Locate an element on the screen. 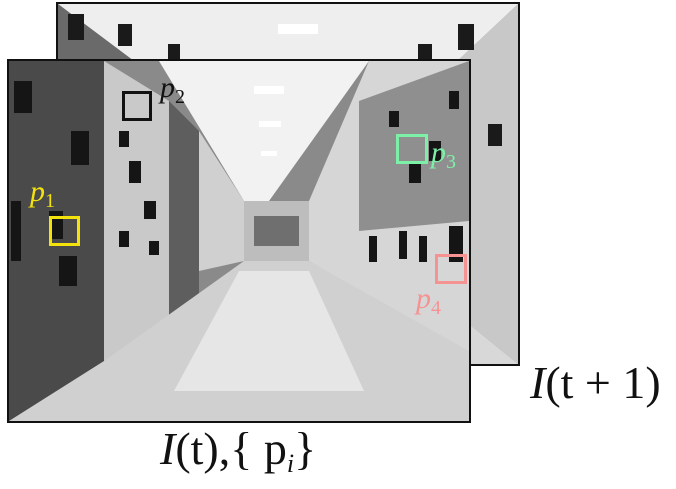 The width and height of the screenshot is (676, 489). point-index: 4 is located at coordinates (436, 308).